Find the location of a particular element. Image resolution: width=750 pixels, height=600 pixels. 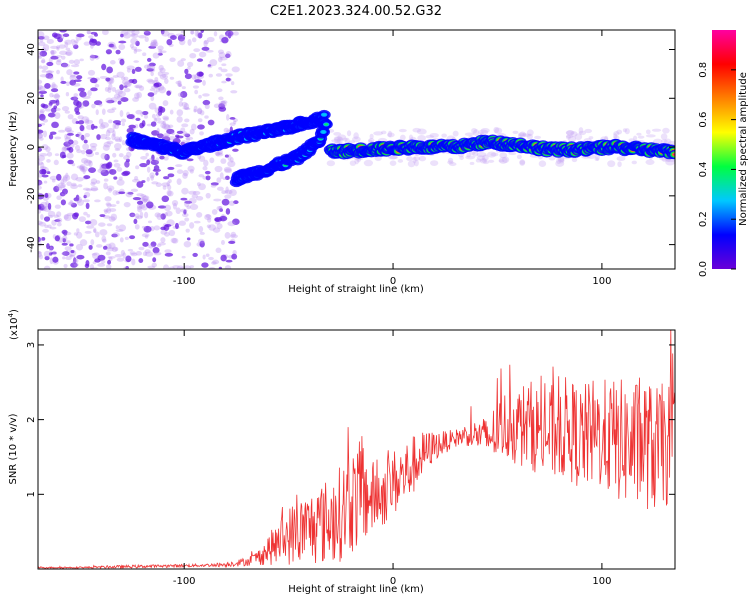

spectrogram-y-label: Frequency (Hz) is located at coordinates (13, 149).